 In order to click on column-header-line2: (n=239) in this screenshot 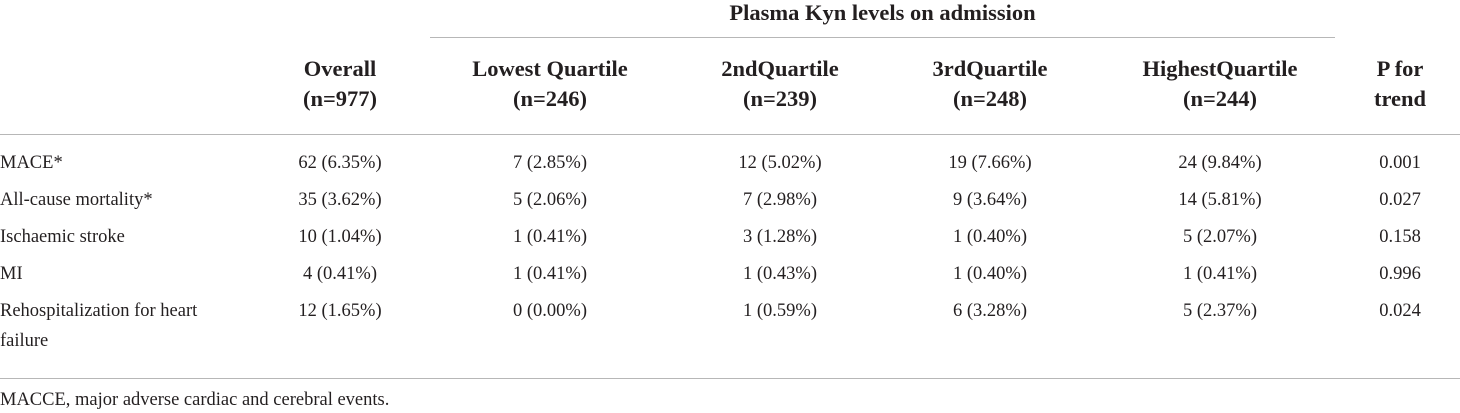, I will do `click(780, 98)`.